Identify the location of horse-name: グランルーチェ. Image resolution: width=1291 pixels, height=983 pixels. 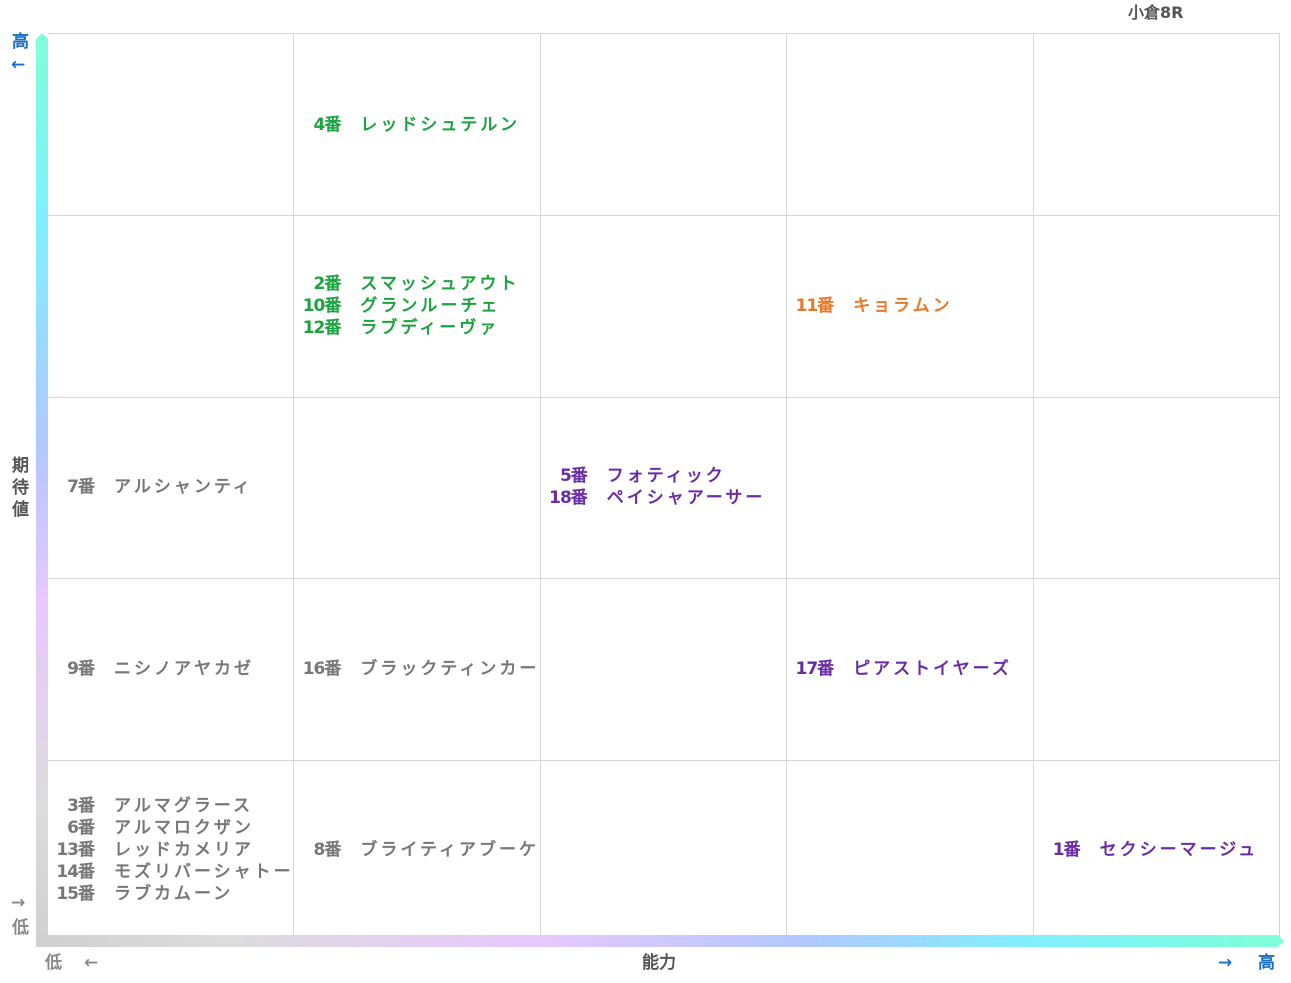
(430, 305).